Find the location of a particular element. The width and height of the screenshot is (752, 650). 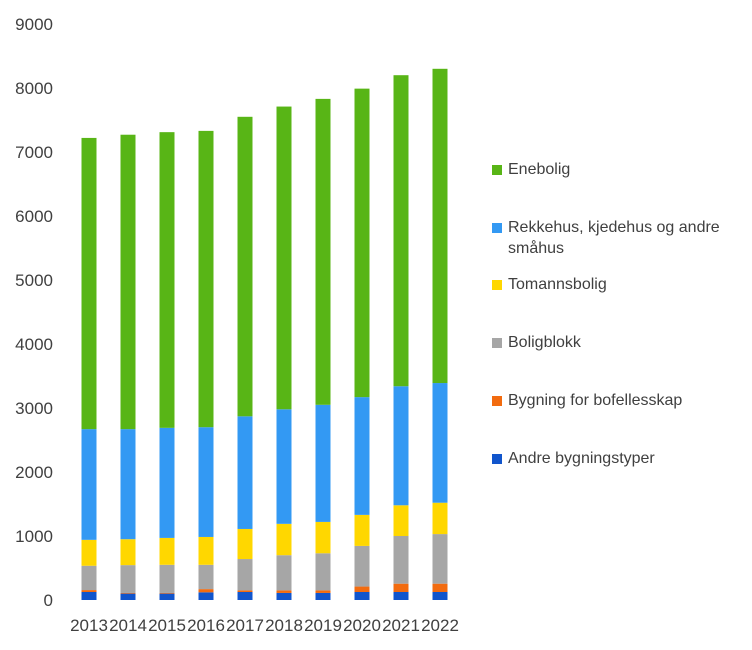

bar-stack-2019 is located at coordinates (323, 349).